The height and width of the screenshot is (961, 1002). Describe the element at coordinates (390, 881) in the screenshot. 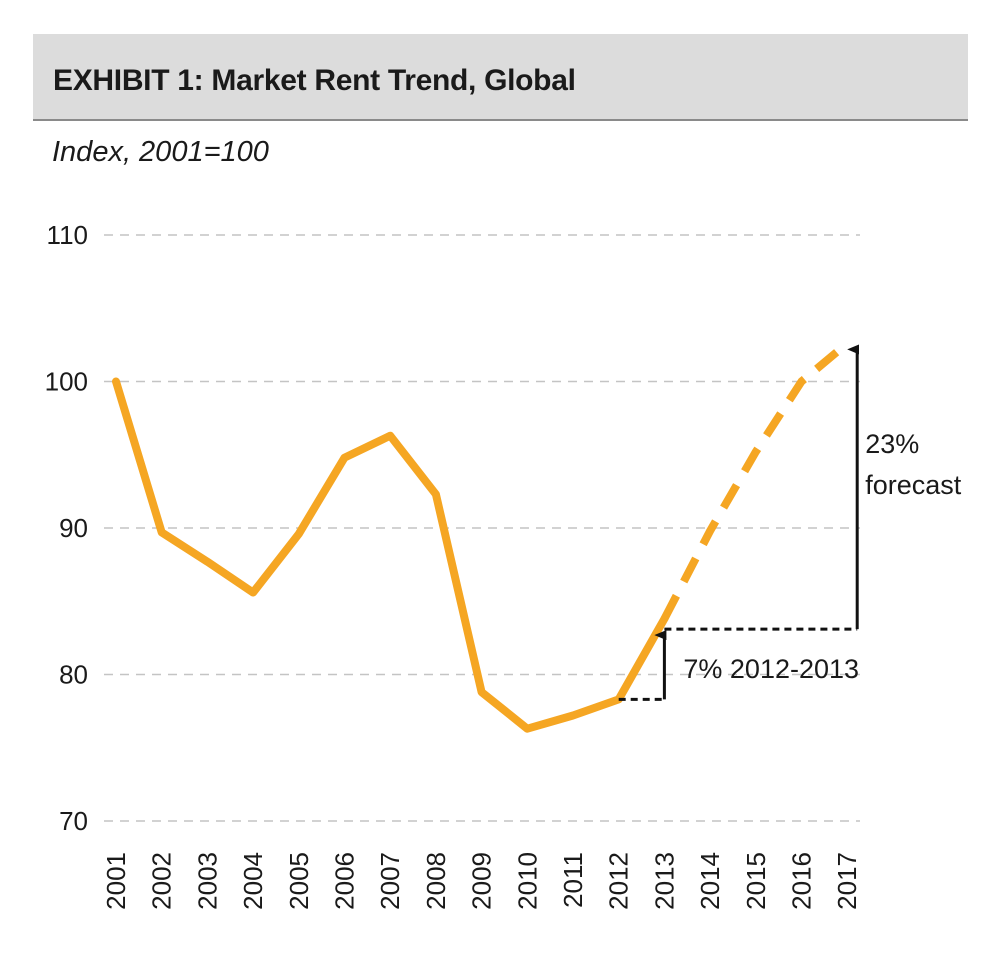

I see `x-tick-label-2007: 2007` at that location.